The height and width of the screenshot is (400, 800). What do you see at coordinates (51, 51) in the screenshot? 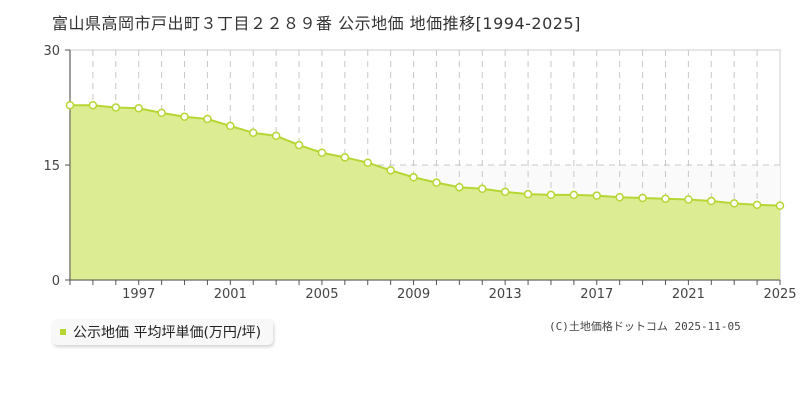
I see `svg-text: 30` at bounding box center [51, 51].